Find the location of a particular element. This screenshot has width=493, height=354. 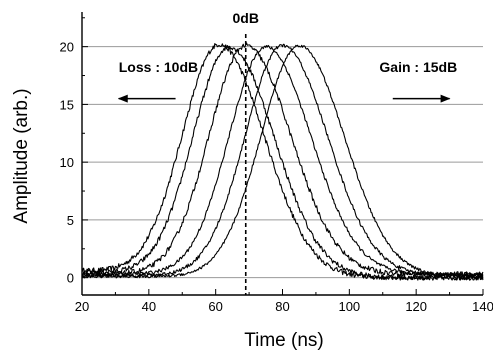

annotations: Loss : 10dB Gain : 15dB is located at coordinates (287, 81).